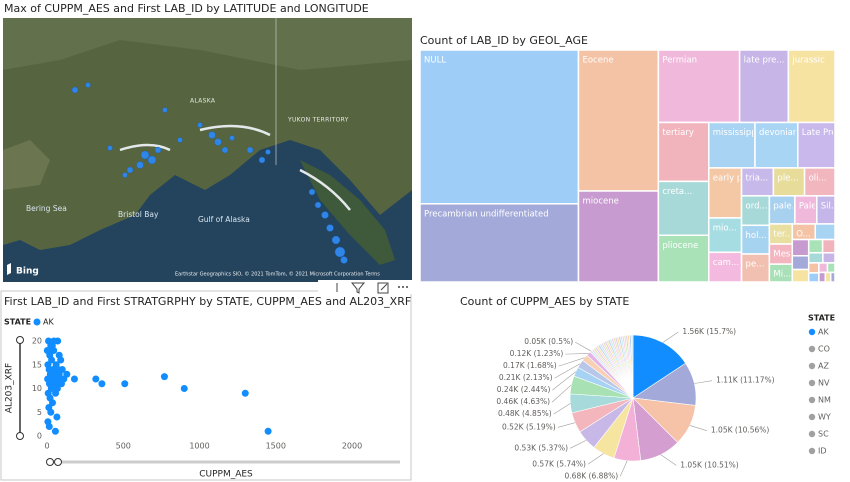 Image resolution: width=850 pixels, height=482 pixels. I want to click on data-label: 0.52K (5.19%), so click(529, 426).